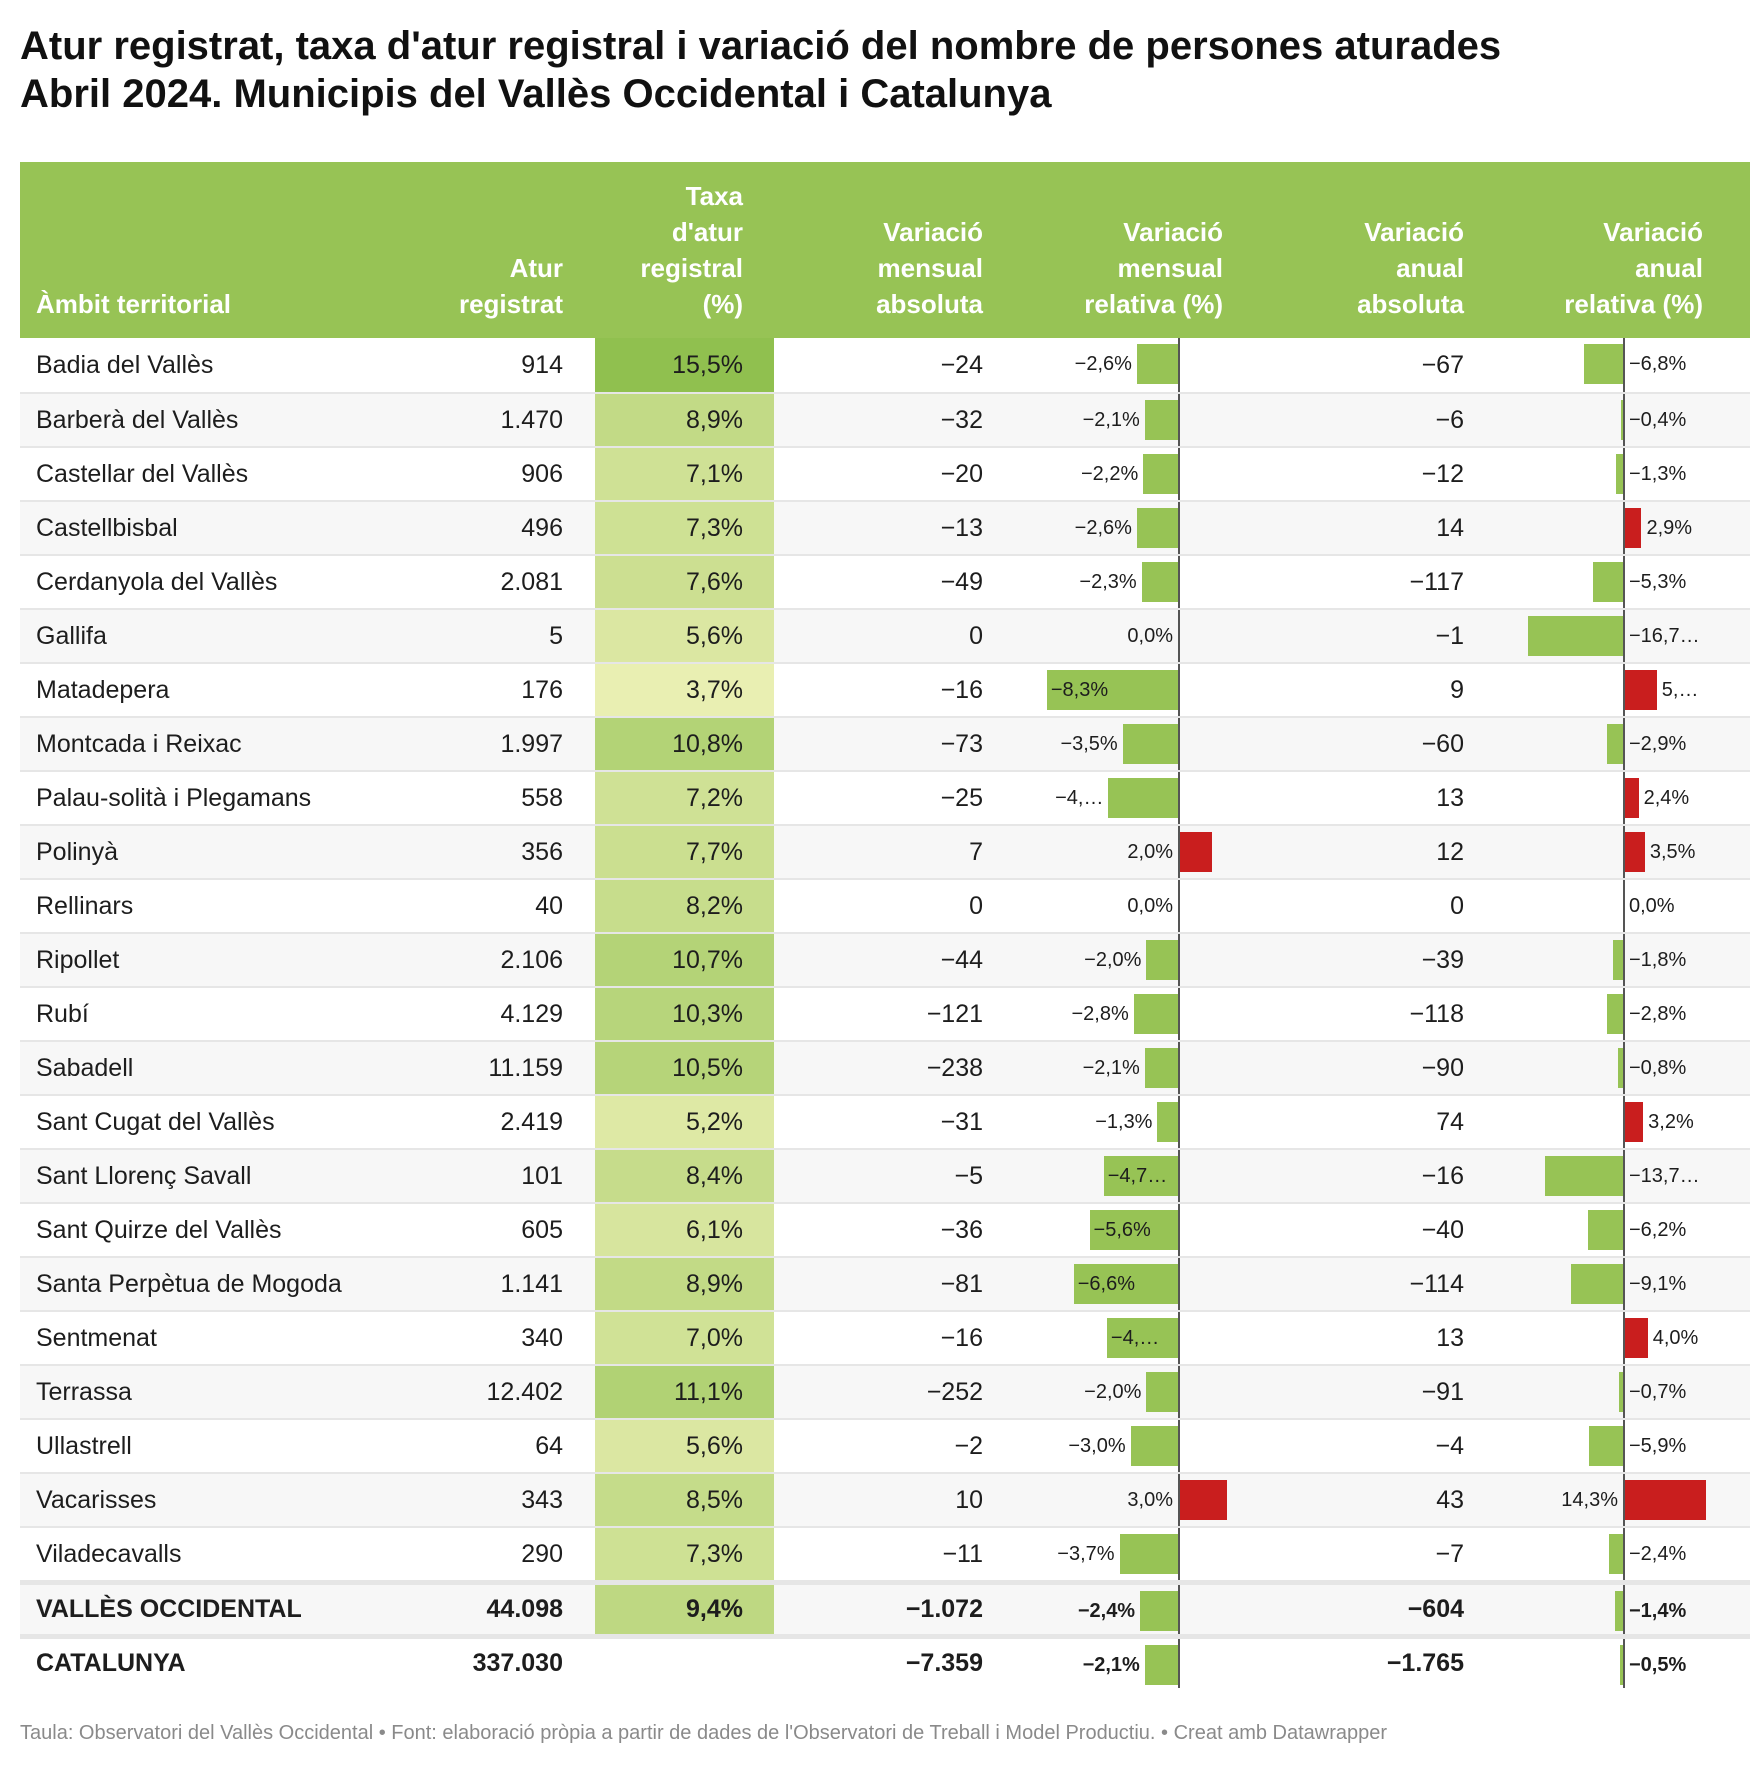 This screenshot has width=1760, height=1774. What do you see at coordinates (894, 798) in the screenshot?
I see `cell-var-mensual-abs: −25` at bounding box center [894, 798].